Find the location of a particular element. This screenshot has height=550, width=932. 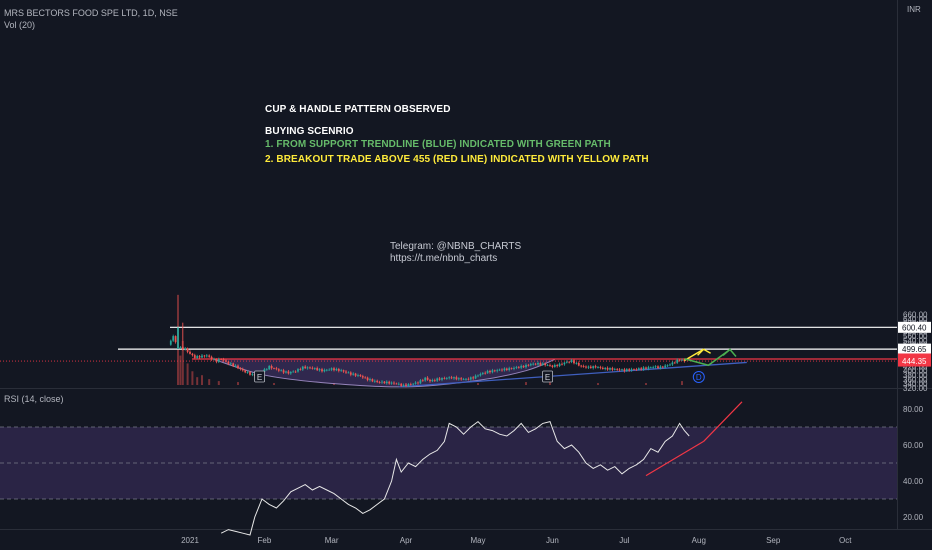

price-tick-label: 560.00 is located at coordinates (915, 336).